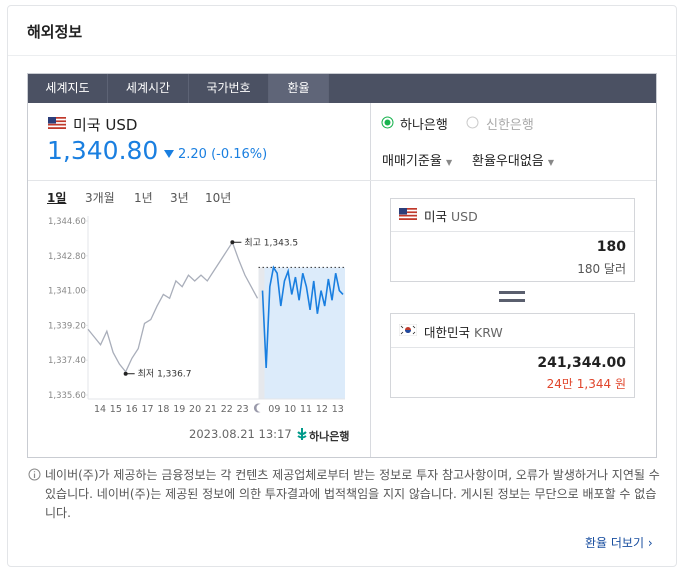 Image resolution: width=685 pixels, height=571 pixels. What do you see at coordinates (100, 409) in the screenshot?
I see `x-tick-label: 14` at bounding box center [100, 409].